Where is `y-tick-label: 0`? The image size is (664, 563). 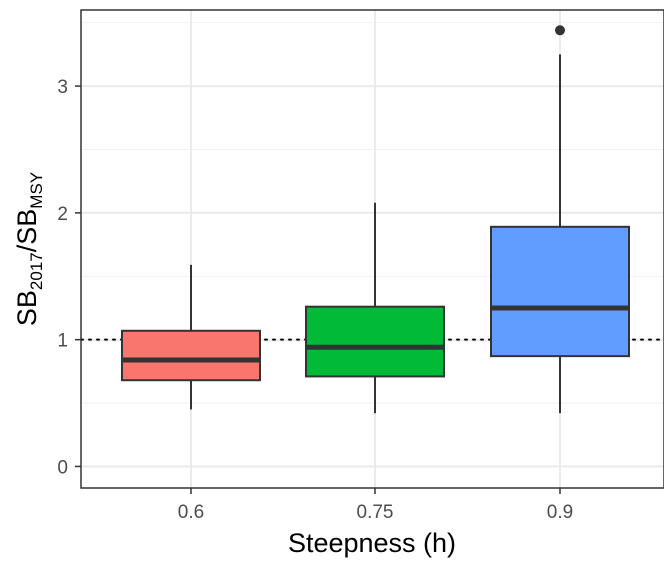
y-tick-label: 0 is located at coordinates (62, 467).